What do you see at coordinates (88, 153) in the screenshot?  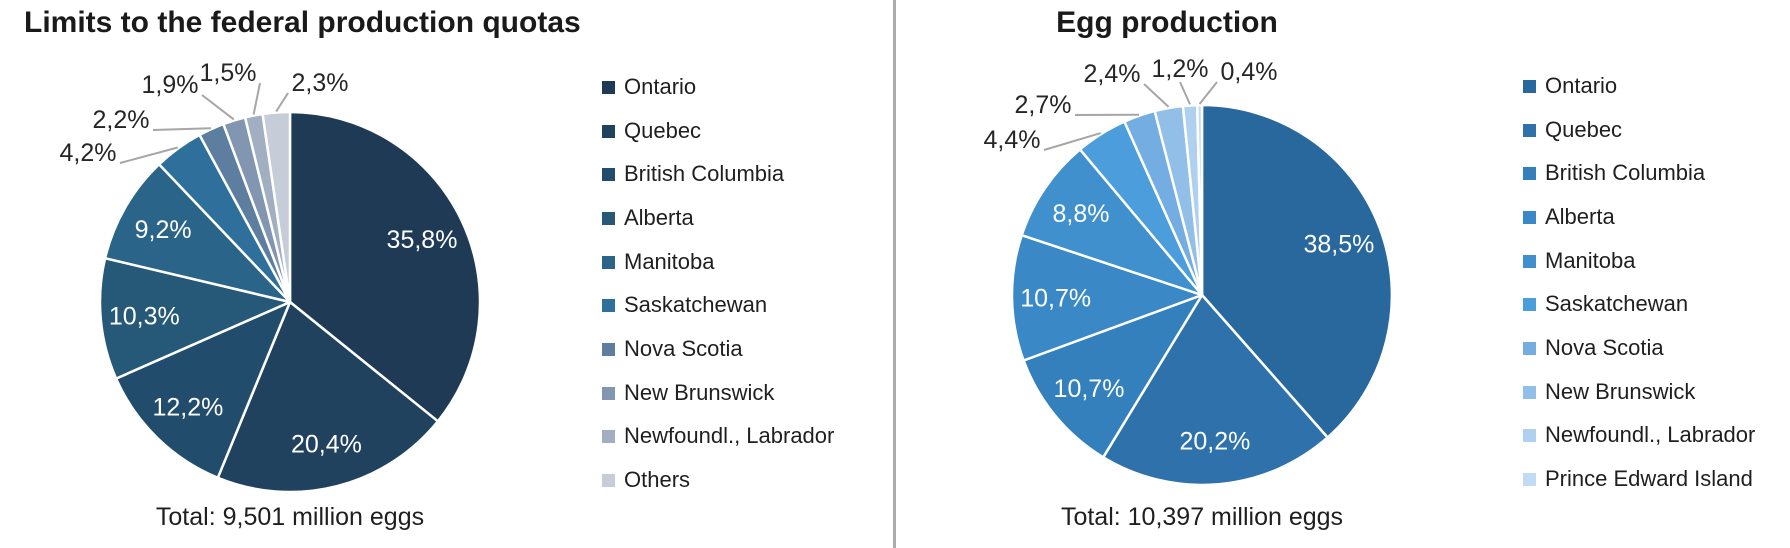 I see `slice-value-label: 4,2%` at bounding box center [88, 153].